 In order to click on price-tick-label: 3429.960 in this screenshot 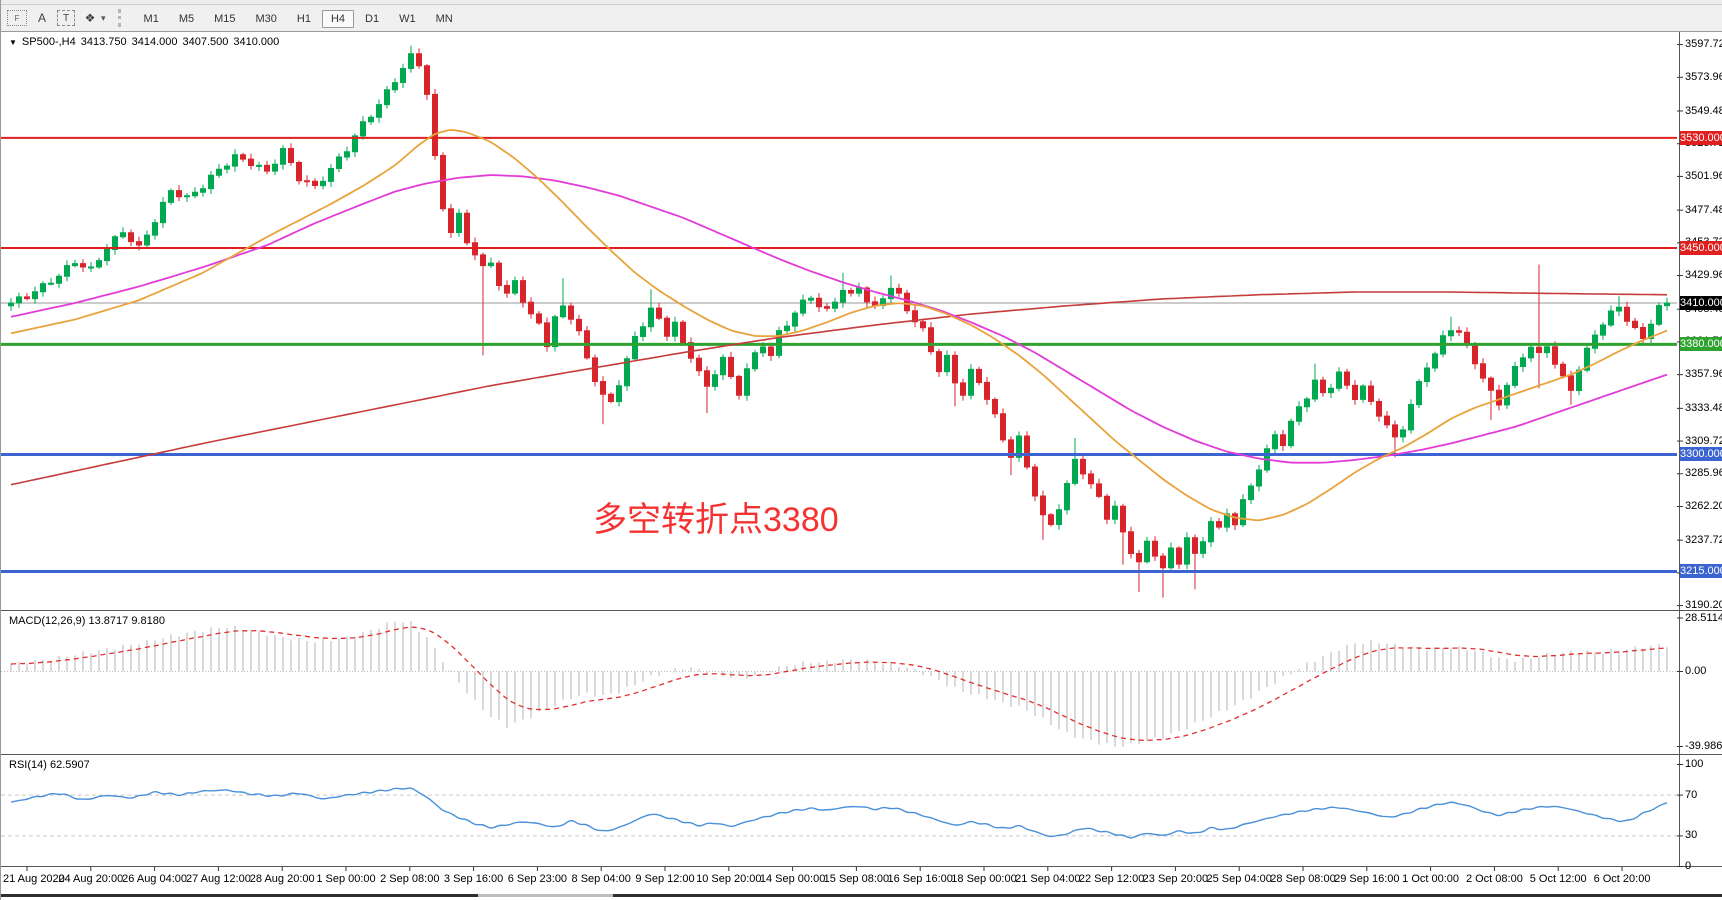, I will do `click(1703, 275)`.